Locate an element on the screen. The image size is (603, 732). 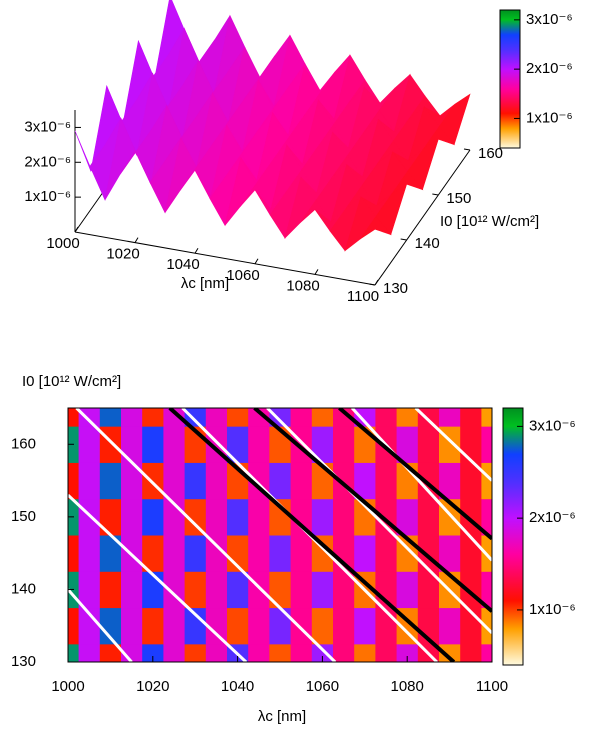
surface-patch is located at coordinates (375, 228).